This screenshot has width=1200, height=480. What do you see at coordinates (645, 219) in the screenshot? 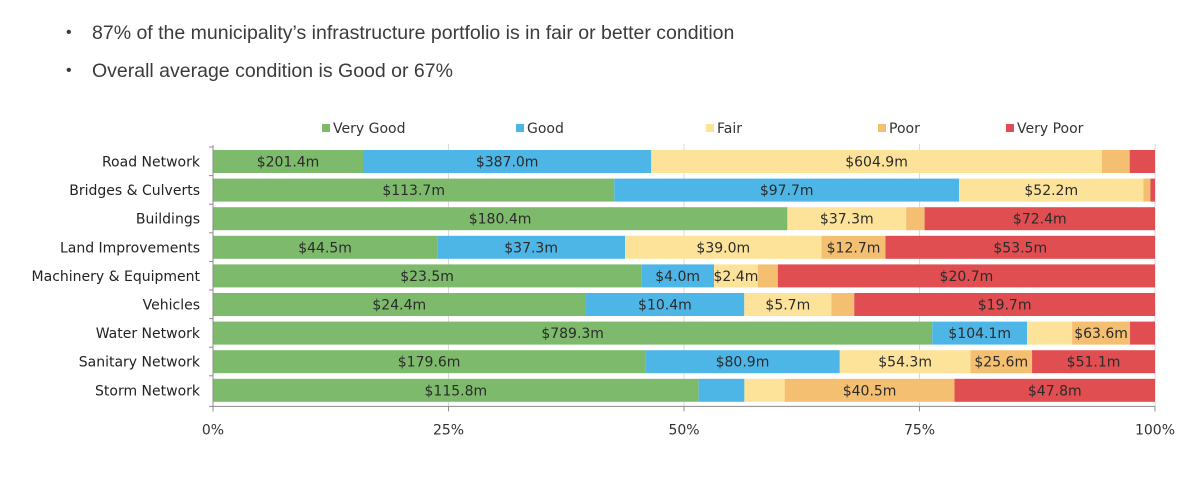
I see `bar-row-buildings: $180.4m $37.3m $72.4m Buildings` at bounding box center [645, 219].